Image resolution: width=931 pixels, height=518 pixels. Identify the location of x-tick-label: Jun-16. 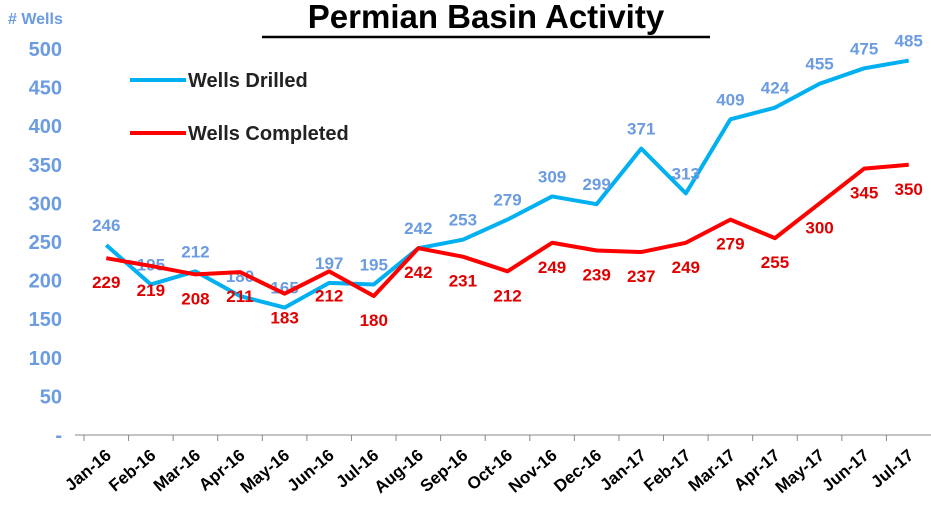
(311, 471).